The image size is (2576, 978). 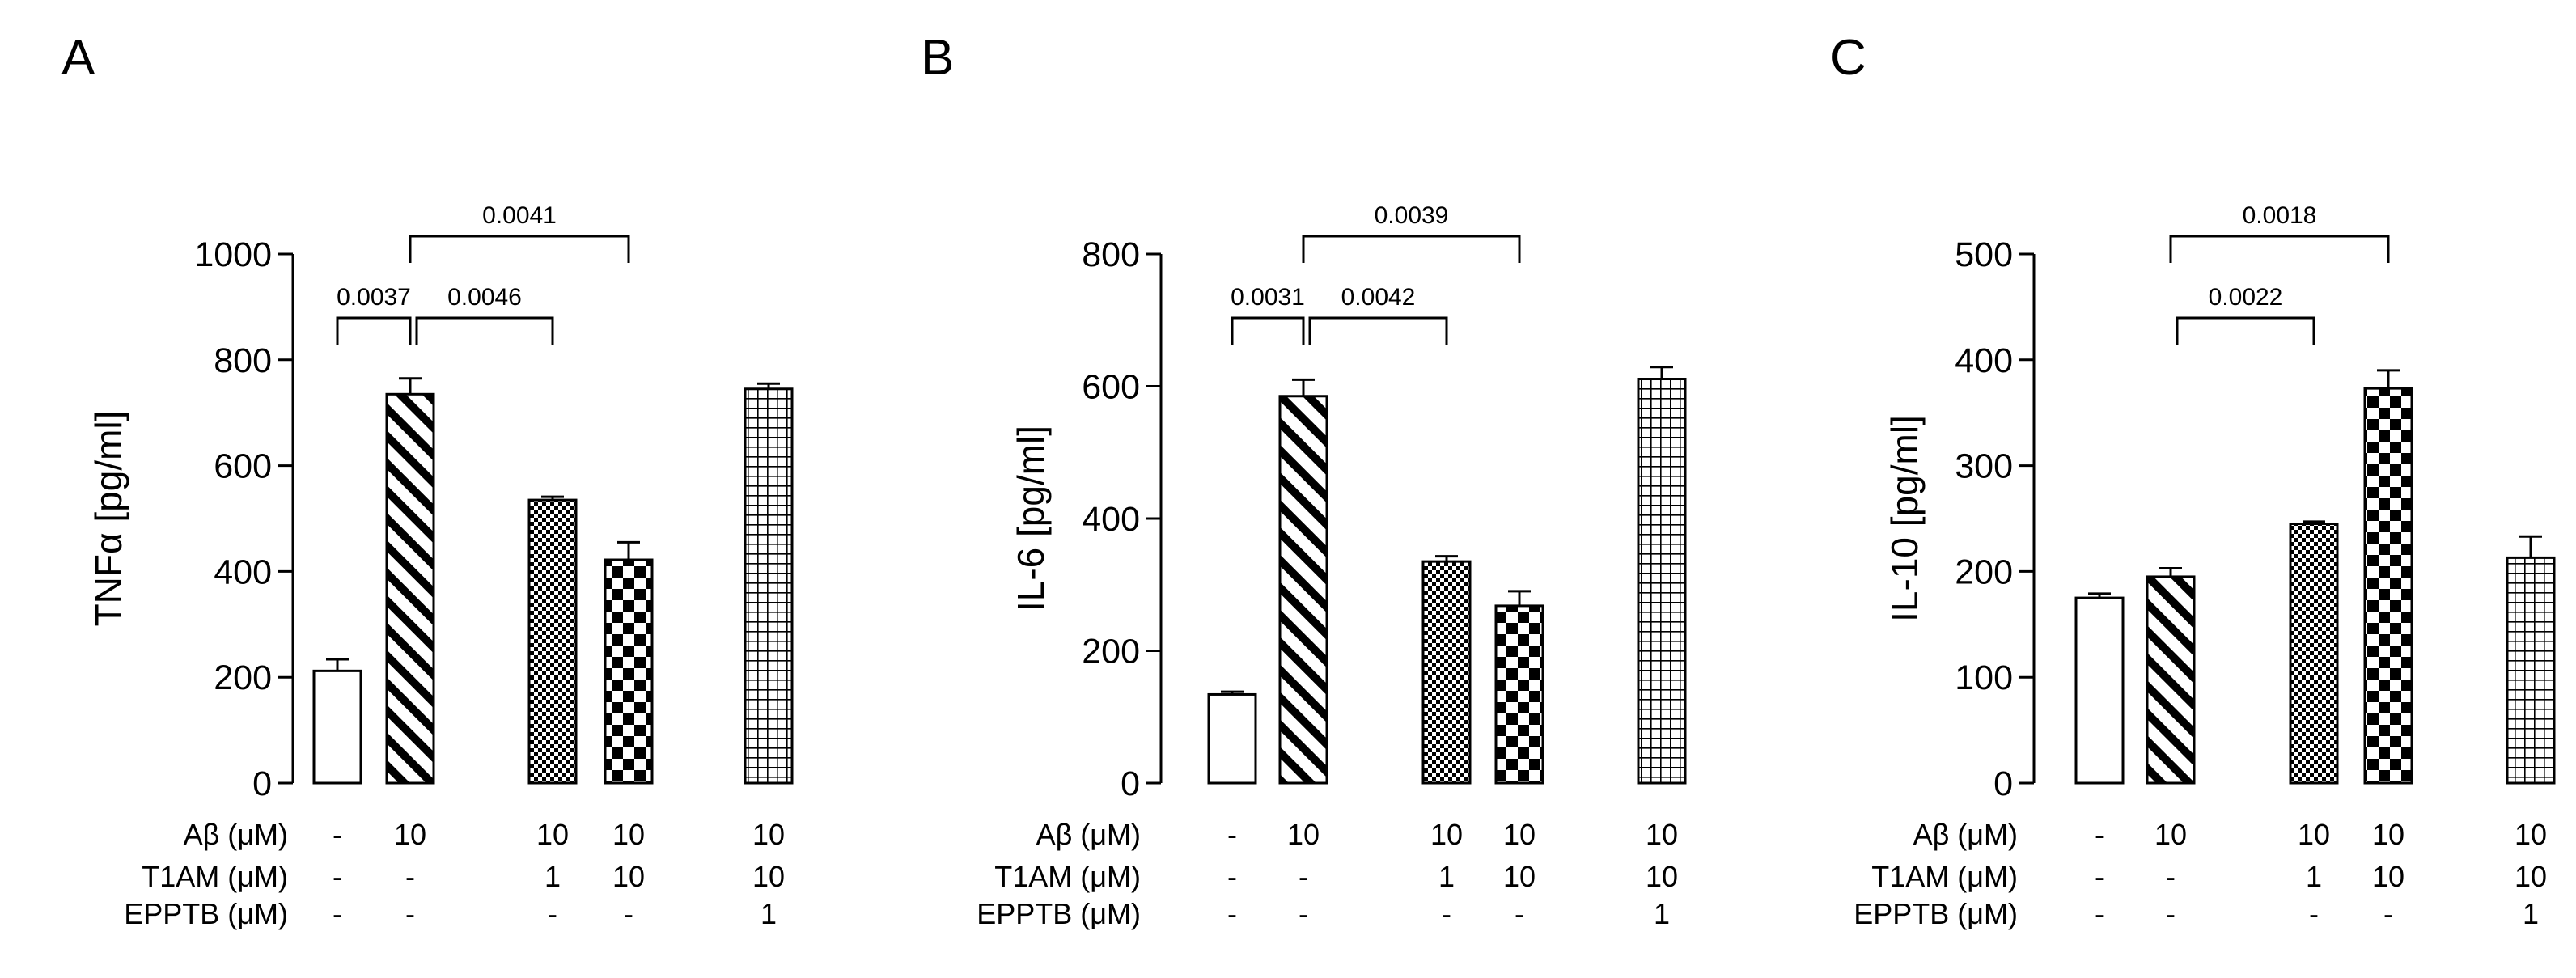 I want to click on p-value-label: 0.0018, so click(x=2280, y=215).